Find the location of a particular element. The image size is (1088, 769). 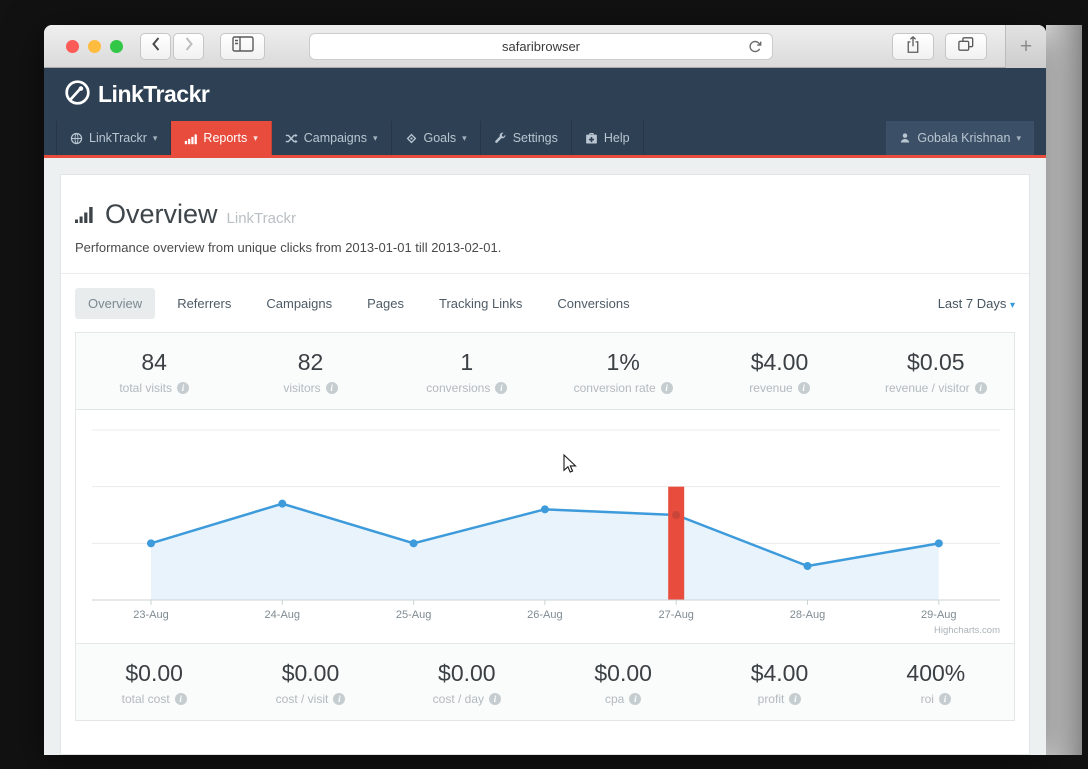

nav-label: Settings is located at coordinates (535, 138).